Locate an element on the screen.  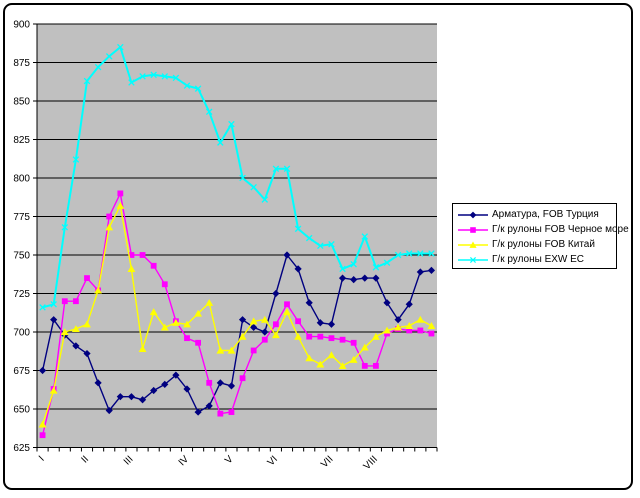
y-axis-label: 750 is located at coordinates (21, 256).